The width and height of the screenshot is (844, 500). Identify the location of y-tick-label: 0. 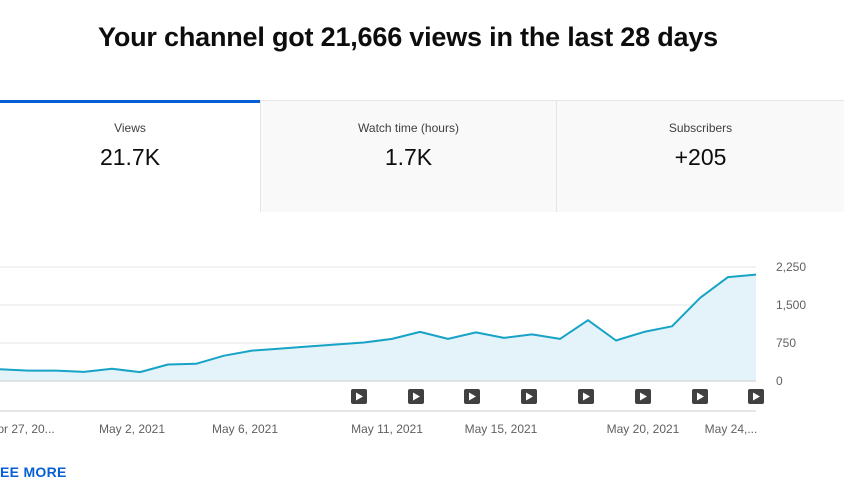
(779, 381).